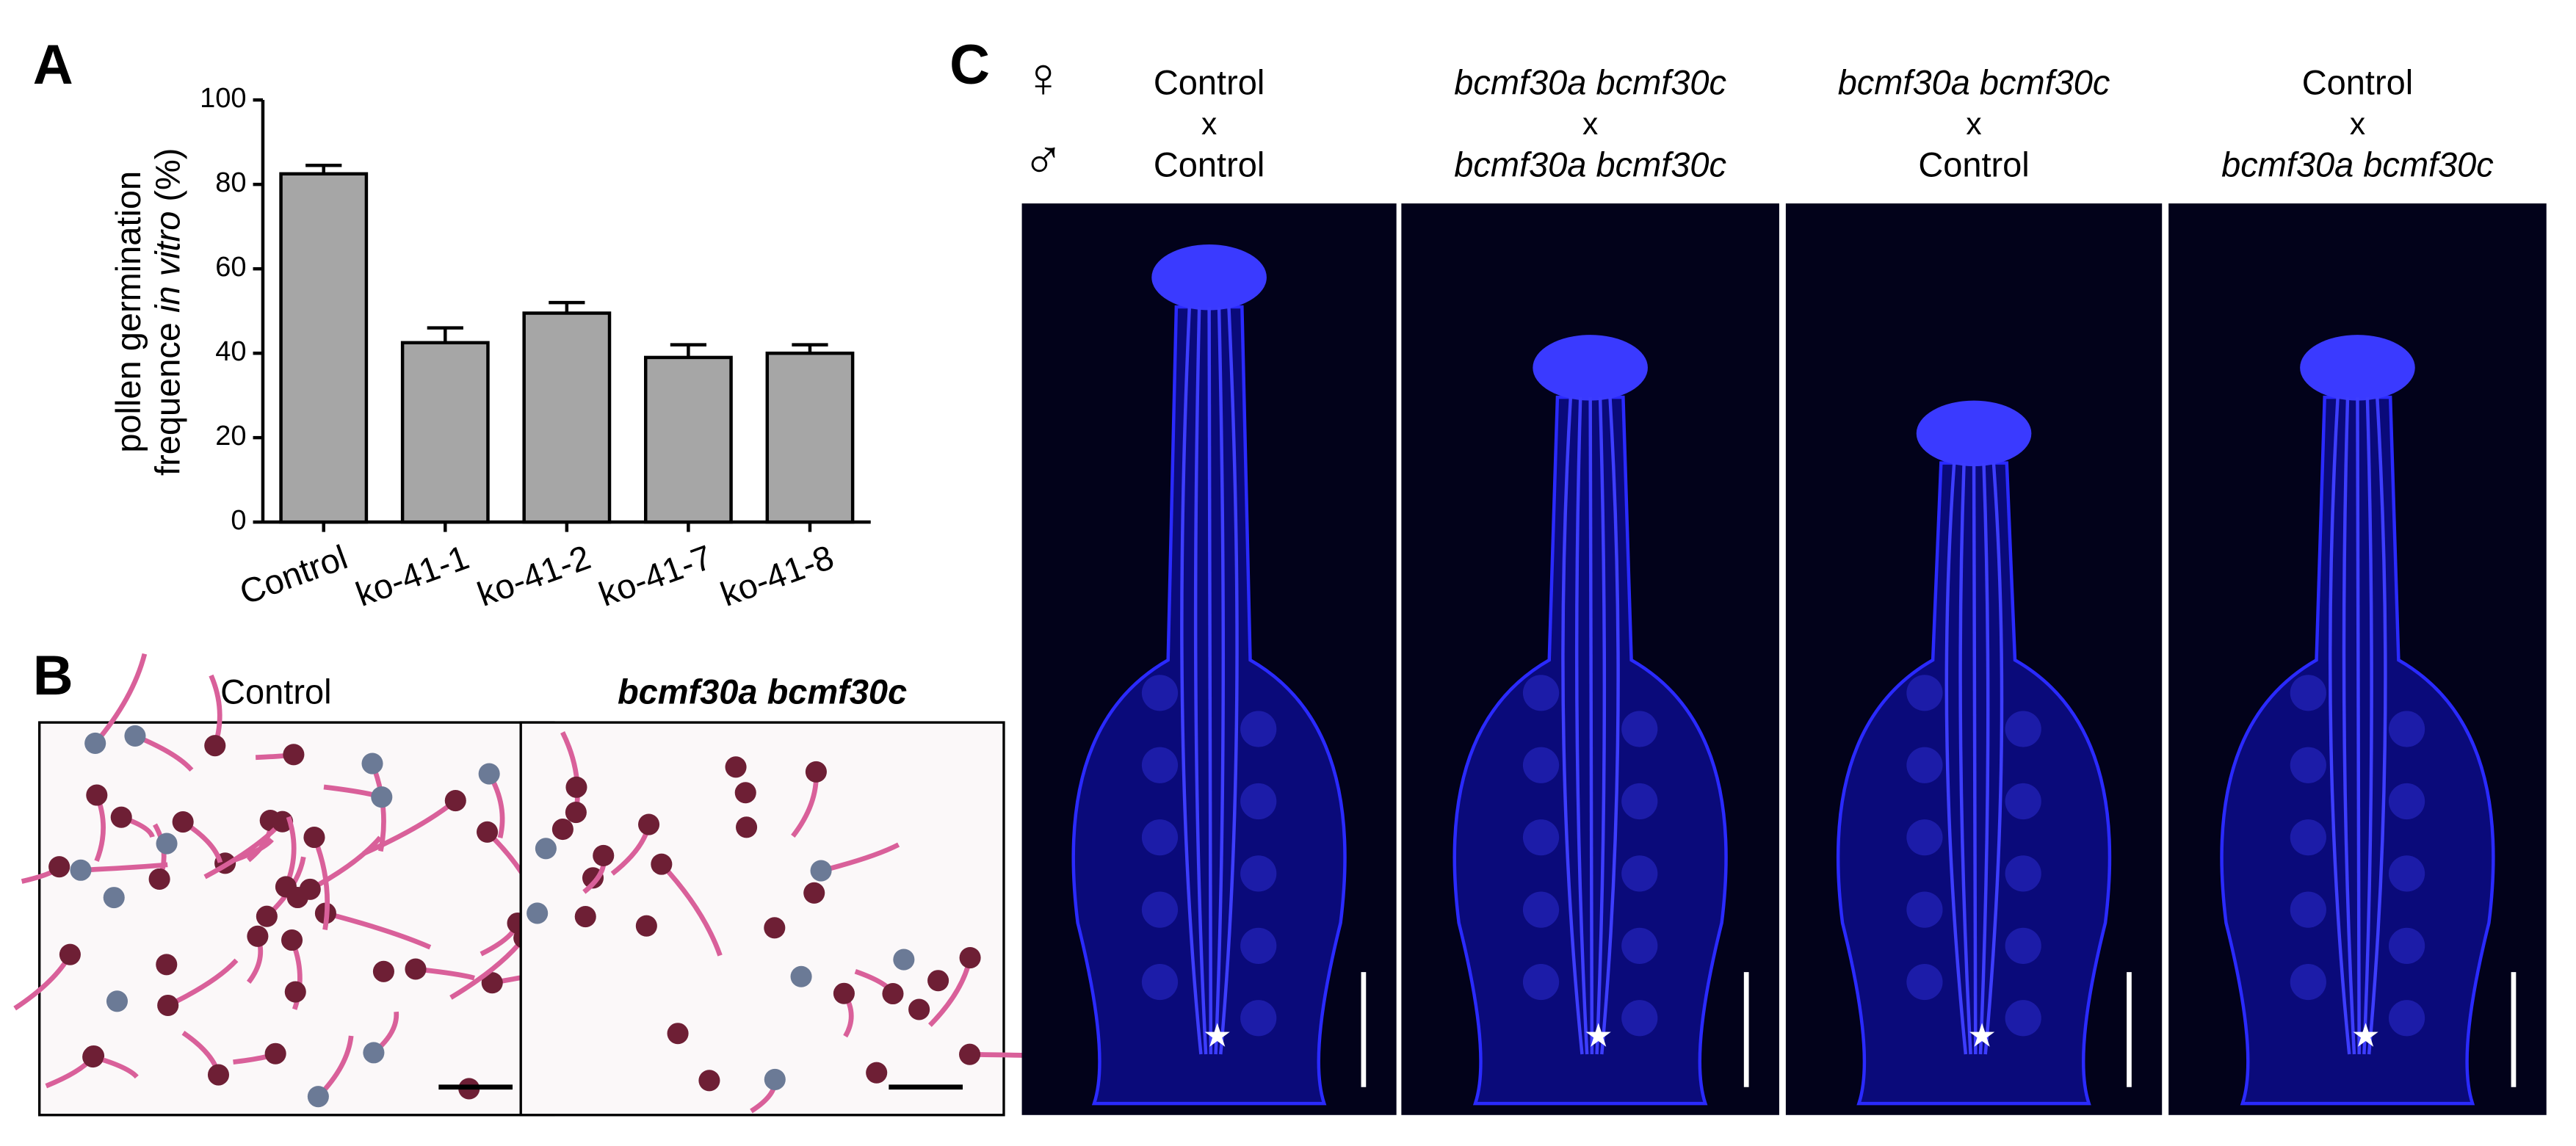 The height and width of the screenshot is (1146, 2576). I want to click on female-symbol: ♀, so click(1043, 78).